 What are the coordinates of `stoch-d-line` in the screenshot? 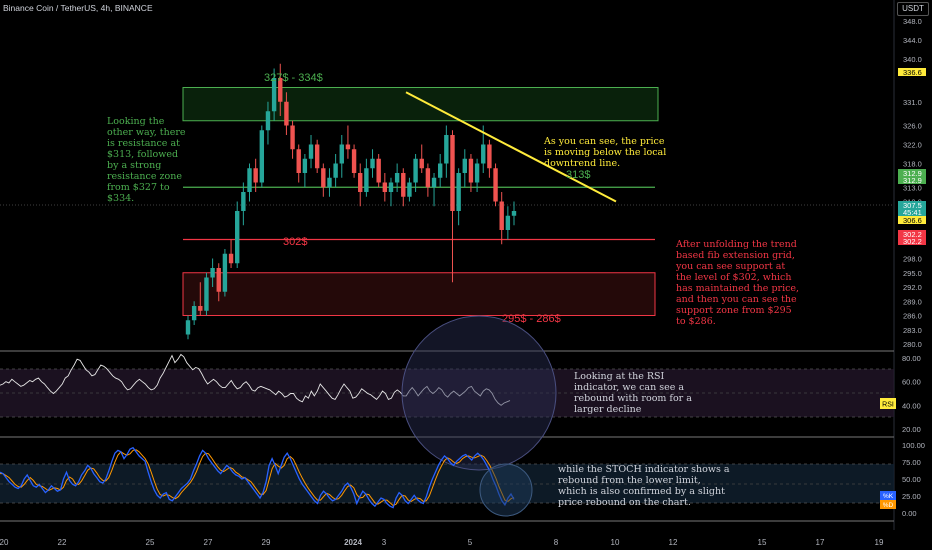 It's located at (257, 478).